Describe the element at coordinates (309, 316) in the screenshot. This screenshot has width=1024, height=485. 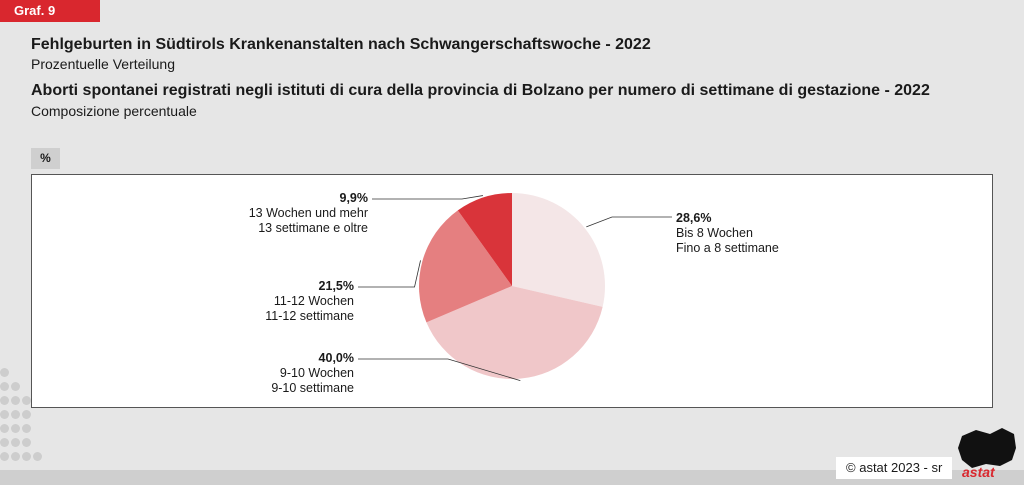
I see `slice-name-it-2: 11-12 settimane` at that location.